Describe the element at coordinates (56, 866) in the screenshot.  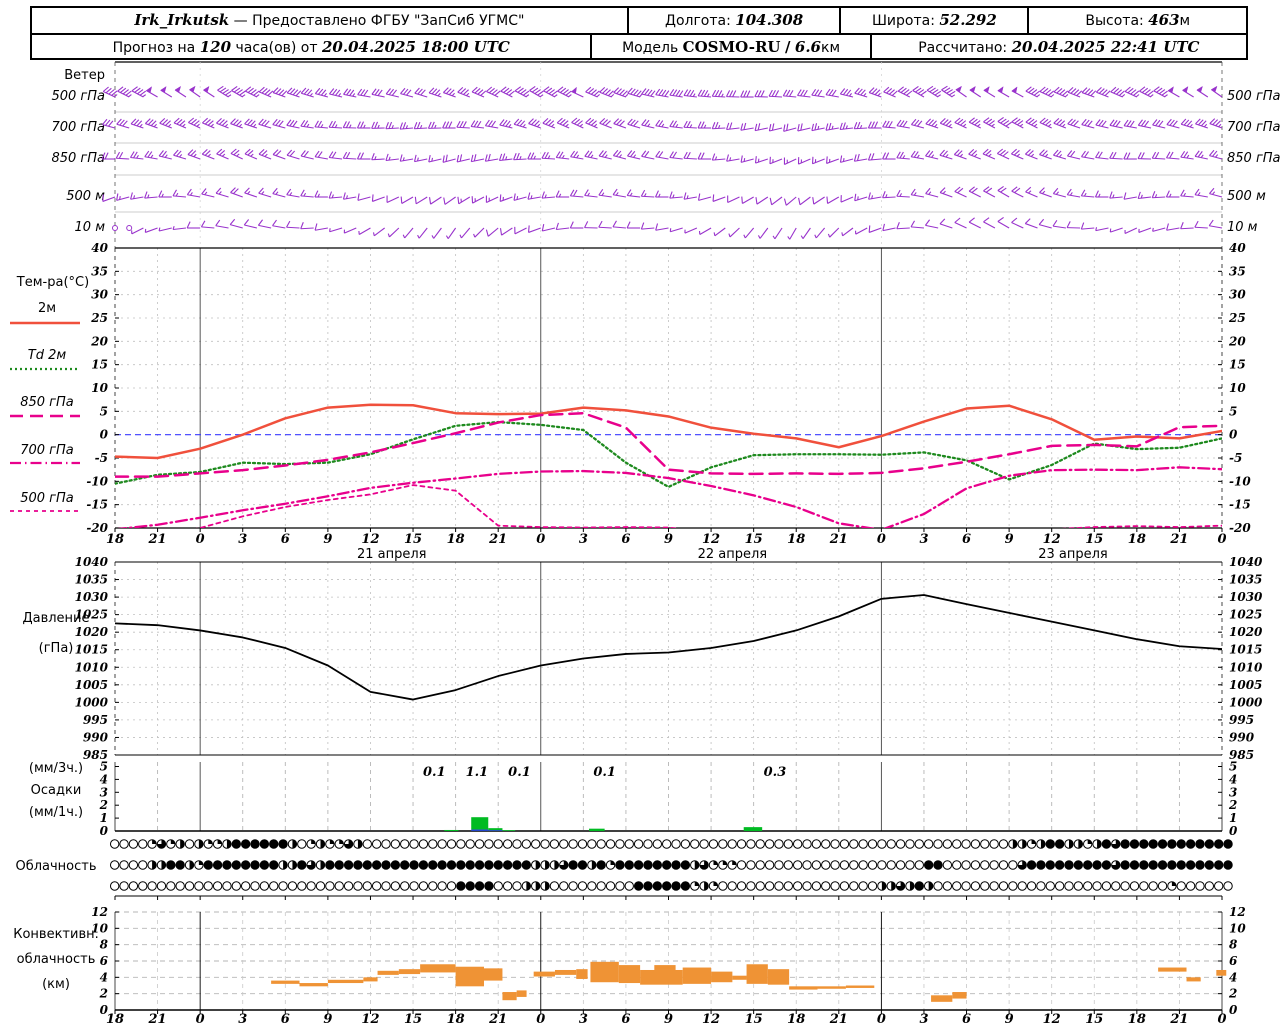
I see `cloud-panel-title: Облачность` at that location.